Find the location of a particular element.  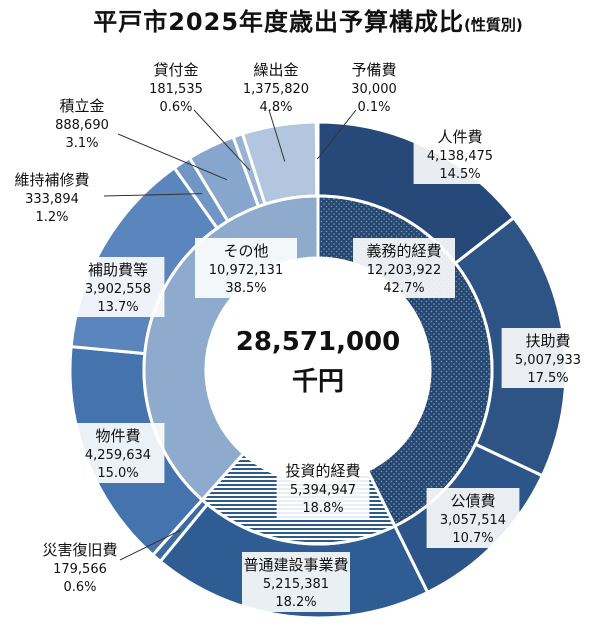

outer-label-3-line-1: 5,215,381 is located at coordinates (296, 584).